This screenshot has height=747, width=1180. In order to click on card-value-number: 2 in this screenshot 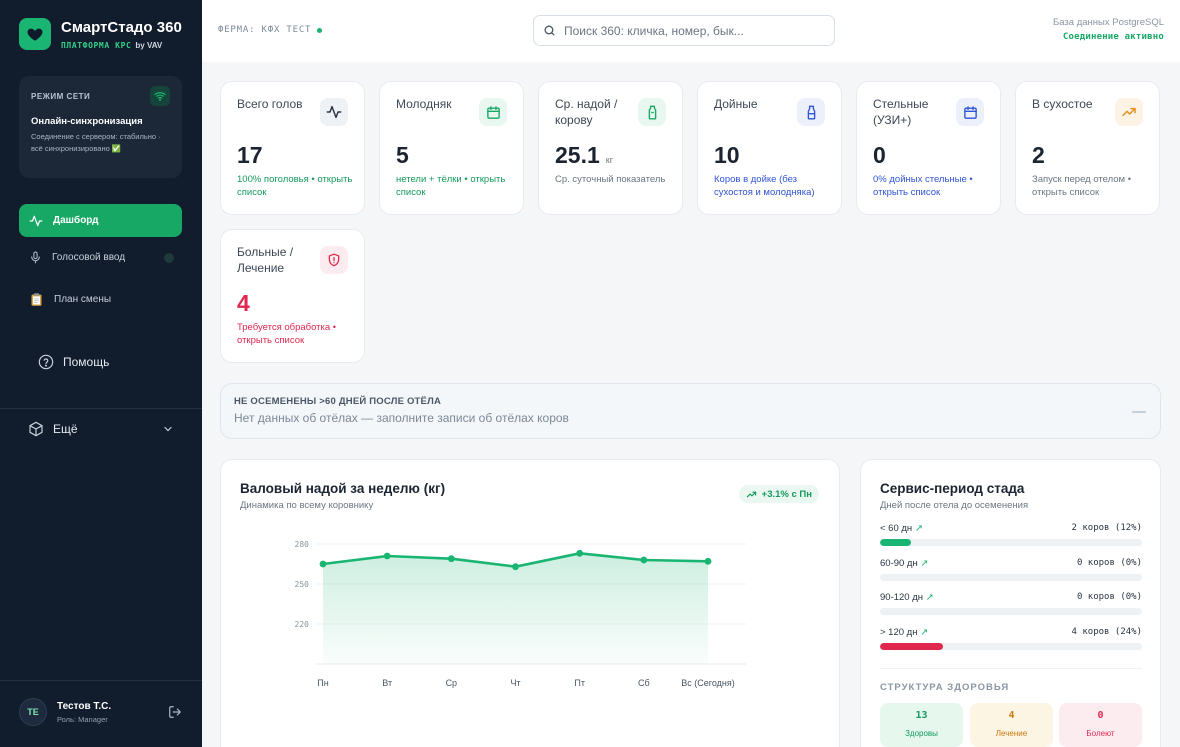, I will do `click(1038, 155)`.